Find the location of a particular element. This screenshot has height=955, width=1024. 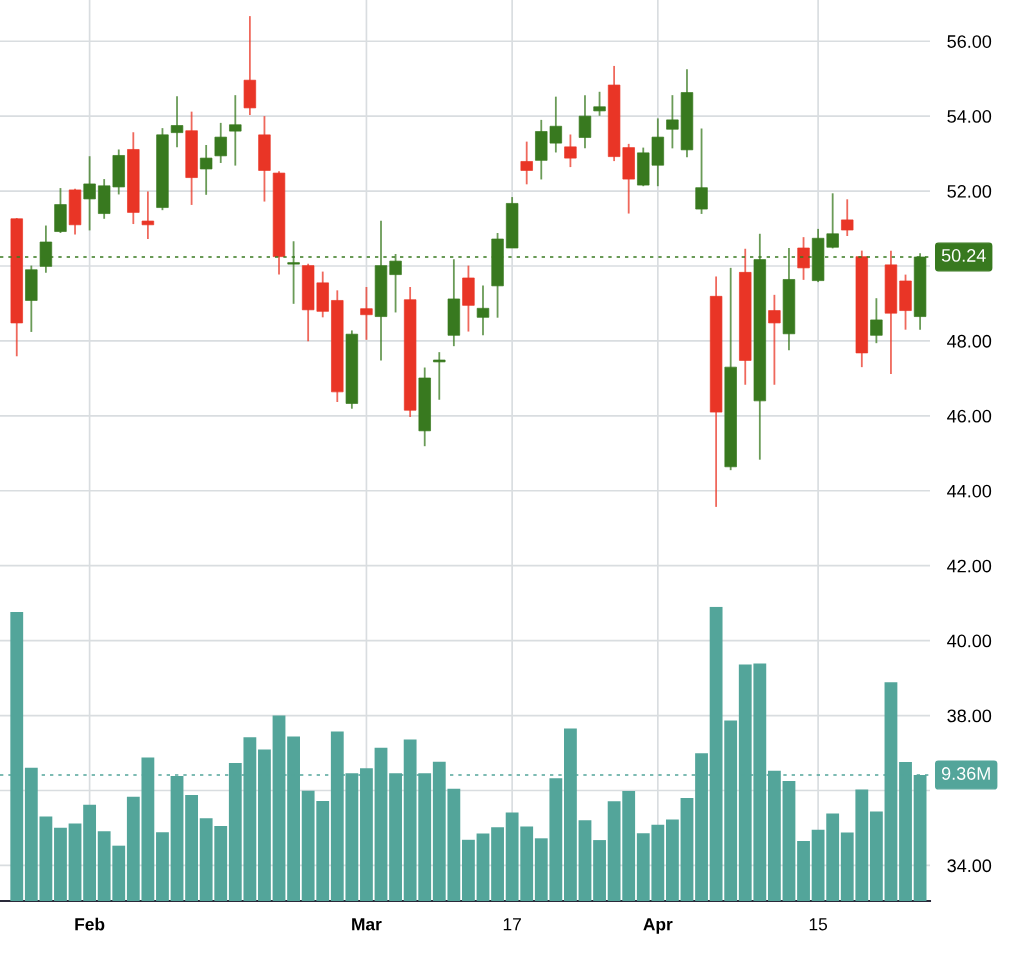

ref-line-label: 9.36M is located at coordinates (965, 773).